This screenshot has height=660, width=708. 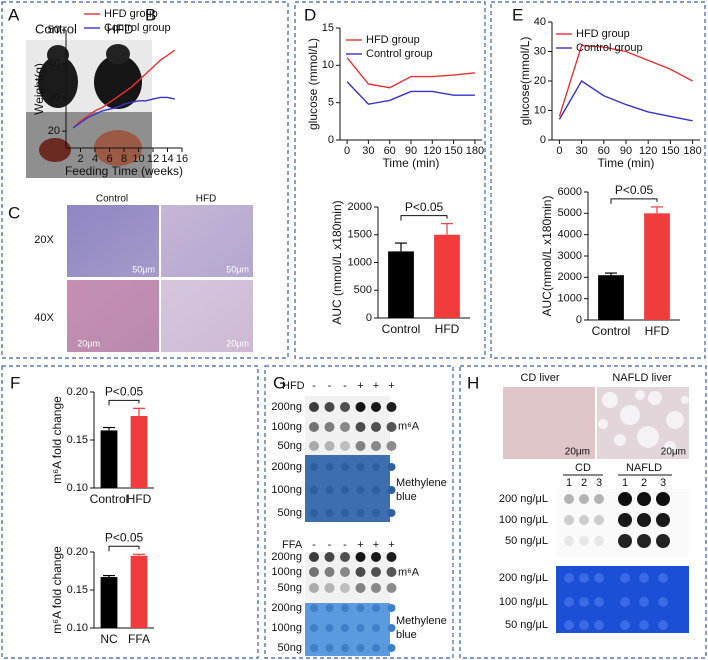 What do you see at coordinates (473, 382) in the screenshot?
I see `panel-letter: H` at bounding box center [473, 382].